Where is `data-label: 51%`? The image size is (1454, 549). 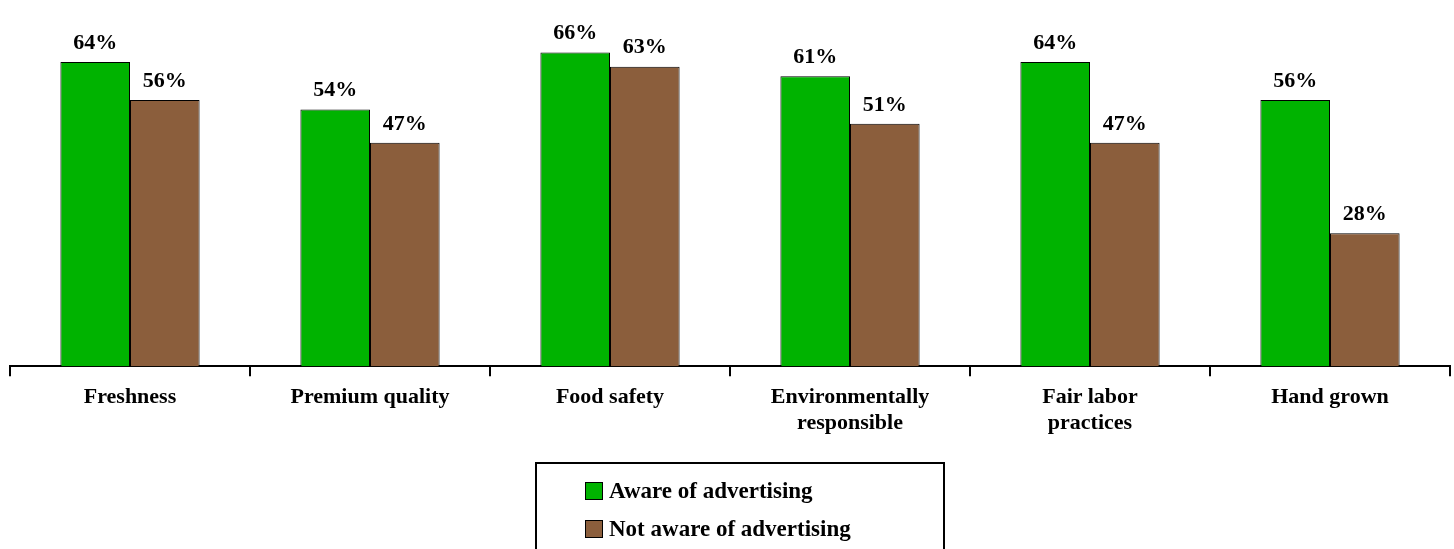 data-label: 51% is located at coordinates (884, 103).